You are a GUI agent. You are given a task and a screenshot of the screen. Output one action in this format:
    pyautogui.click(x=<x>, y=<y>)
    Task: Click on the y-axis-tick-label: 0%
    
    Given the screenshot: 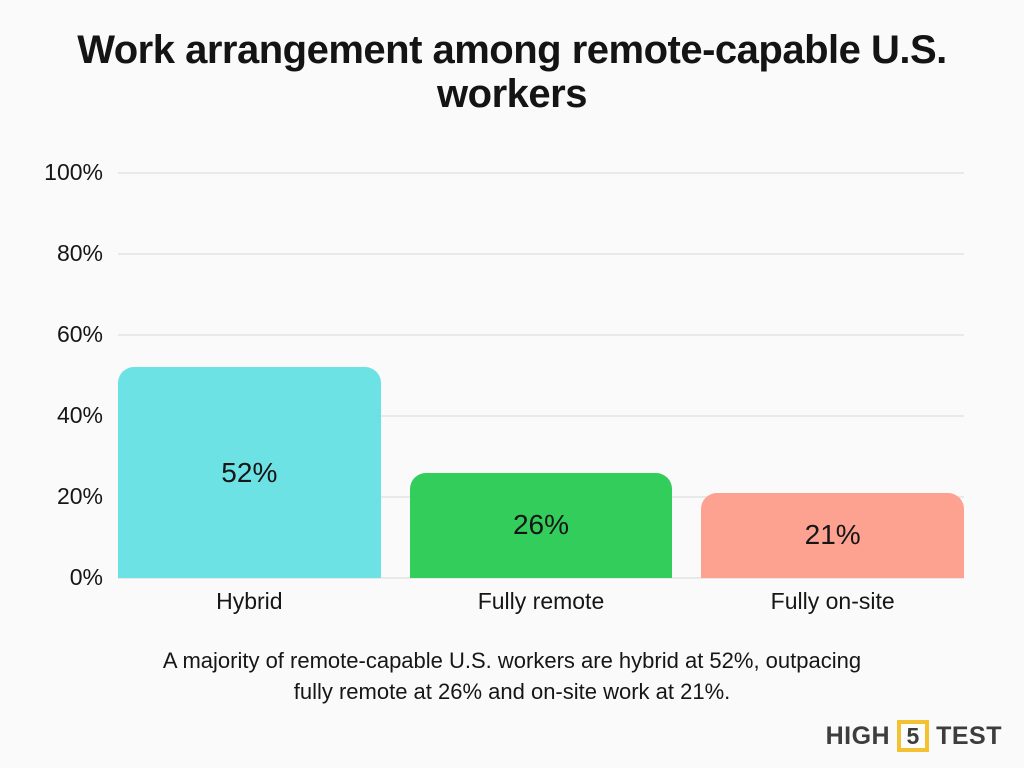 What is the action you would take?
    pyautogui.click(x=86, y=577)
    